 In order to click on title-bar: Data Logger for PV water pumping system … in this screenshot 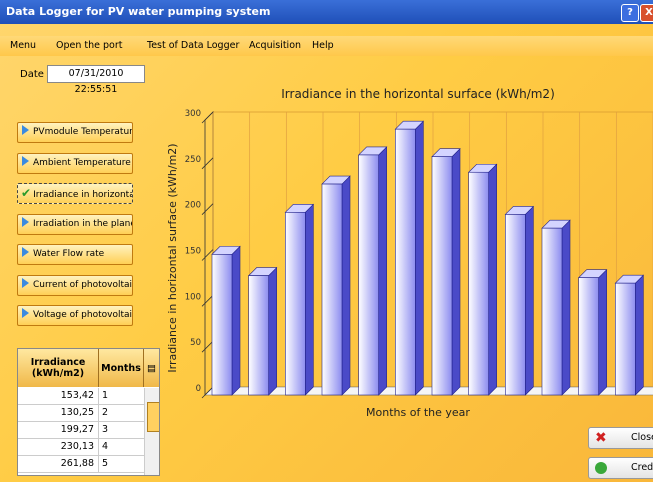, I will do `click(326, 12)`.